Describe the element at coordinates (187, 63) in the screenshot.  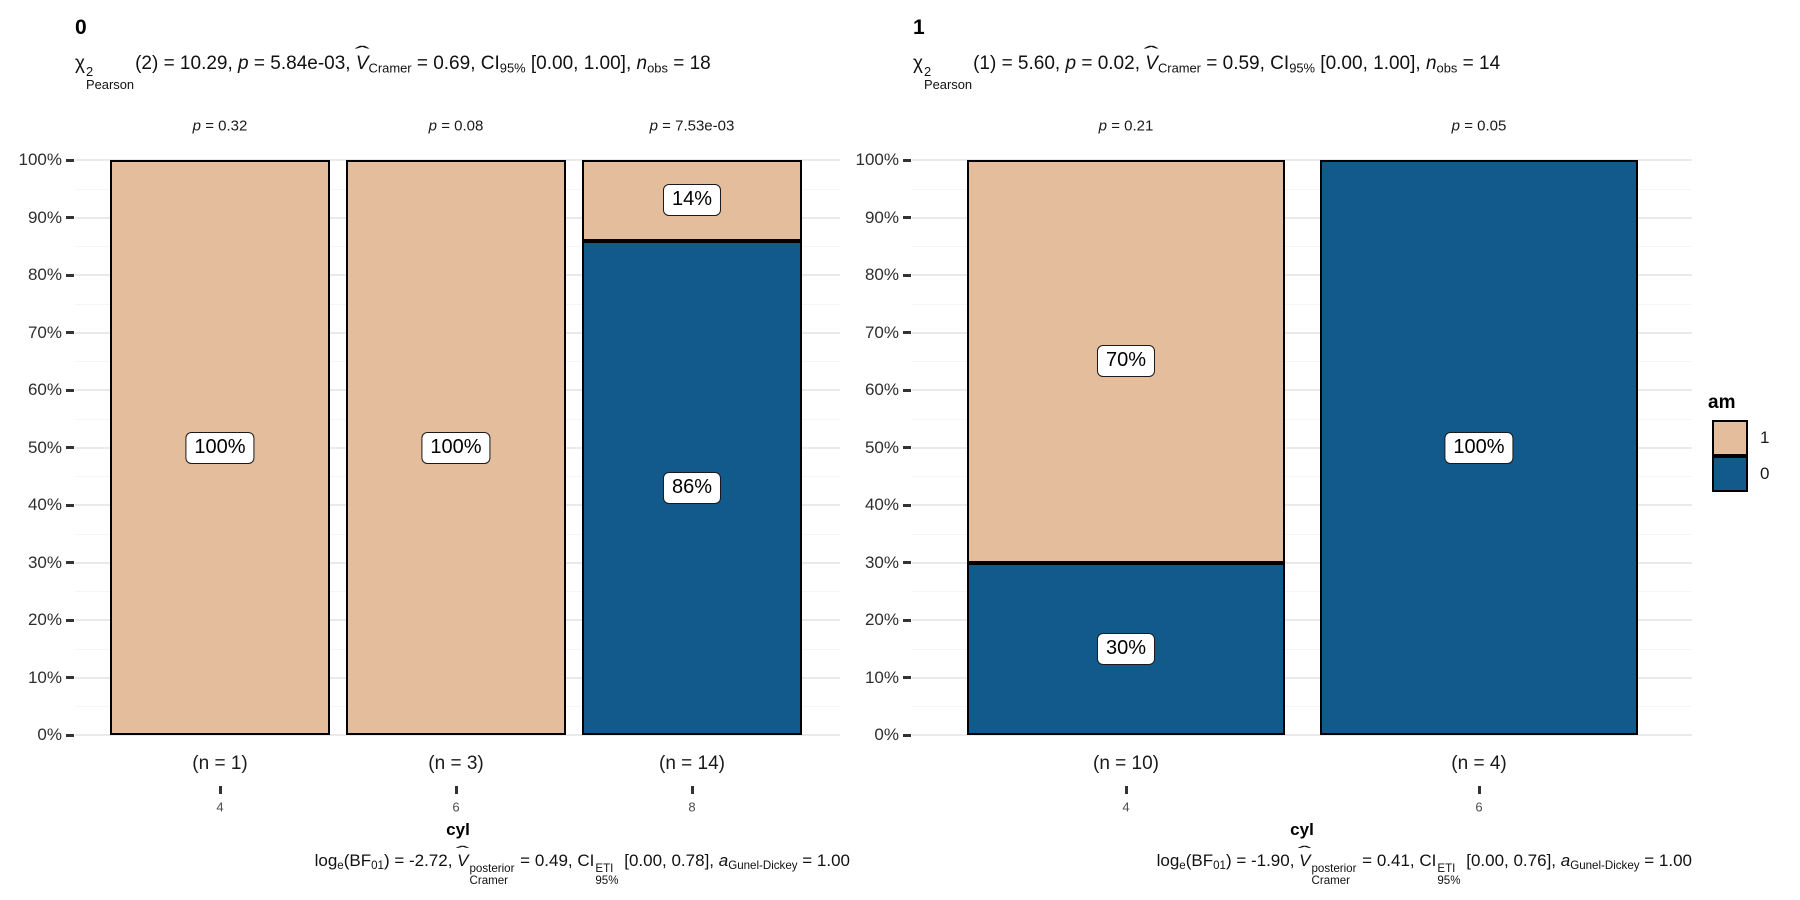
I see `stat-text: (2) = 10.29,` at that location.